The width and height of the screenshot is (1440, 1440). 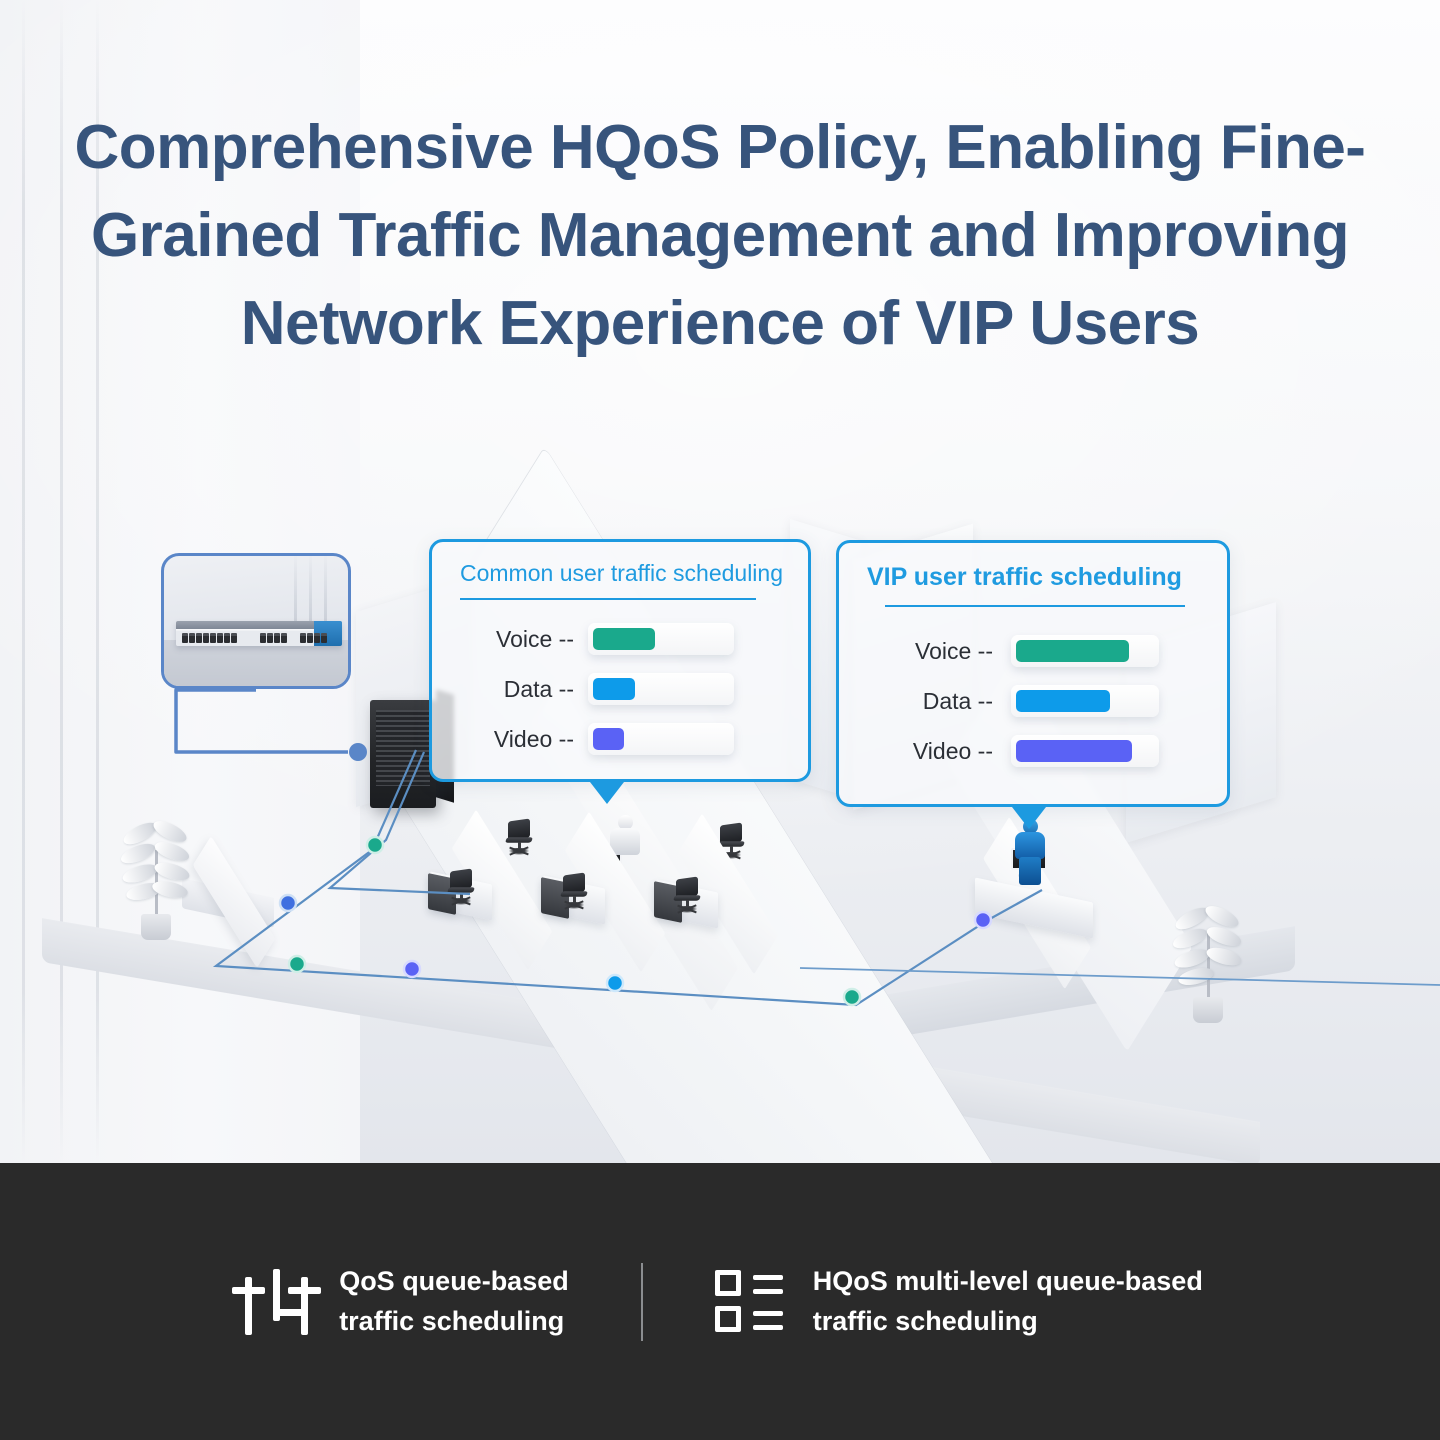 I want to click on switch-callout-leader-line, so click(x=270, y=724).